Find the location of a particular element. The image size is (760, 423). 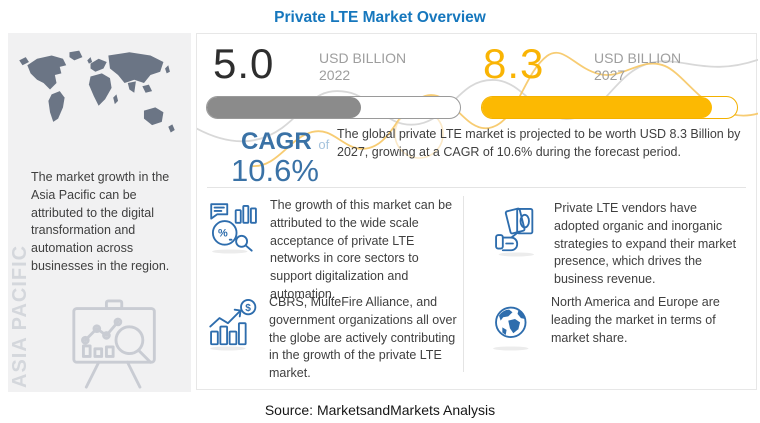

market-bar-2027-fill is located at coordinates (597, 107).